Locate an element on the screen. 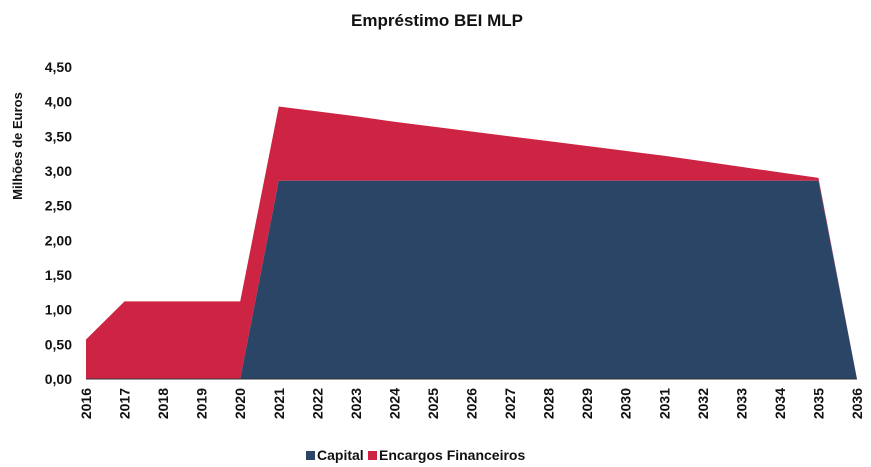 The image size is (871, 467). x-tick-label: 2021 is located at coordinates (279, 403).